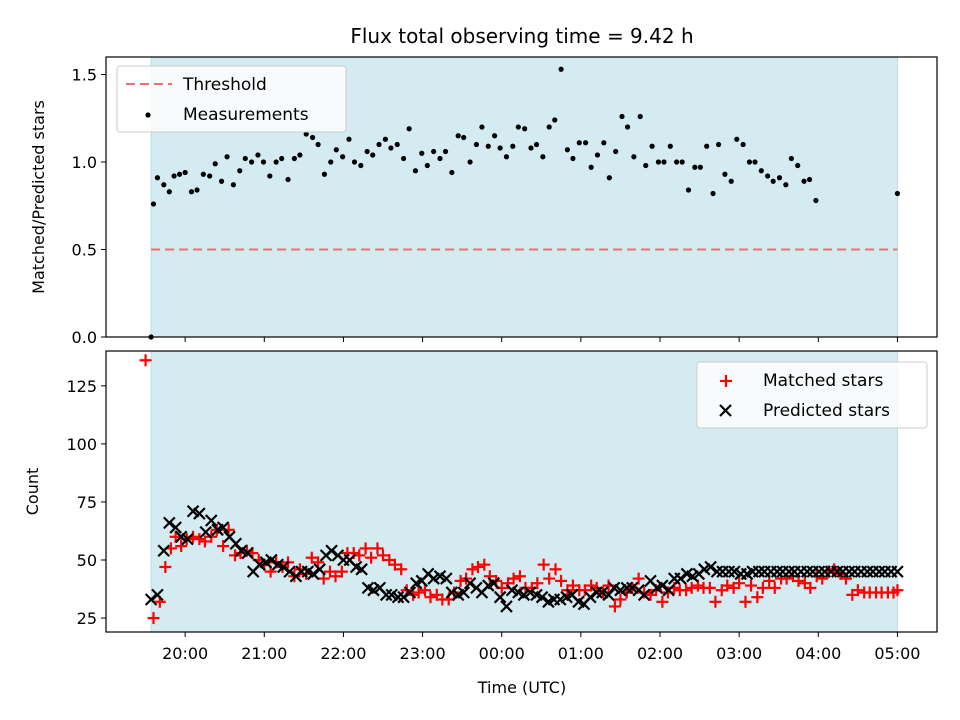 The width and height of the screenshot is (960, 720). Describe the element at coordinates (823, 381) in the screenshot. I see `legend-matched-label: Matched stars` at that location.